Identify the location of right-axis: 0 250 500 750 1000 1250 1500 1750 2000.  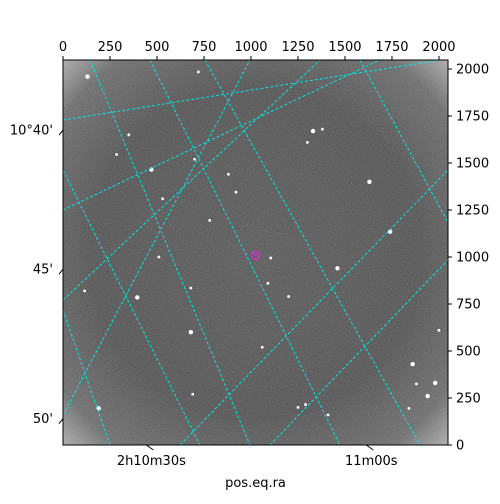
(468, 258).